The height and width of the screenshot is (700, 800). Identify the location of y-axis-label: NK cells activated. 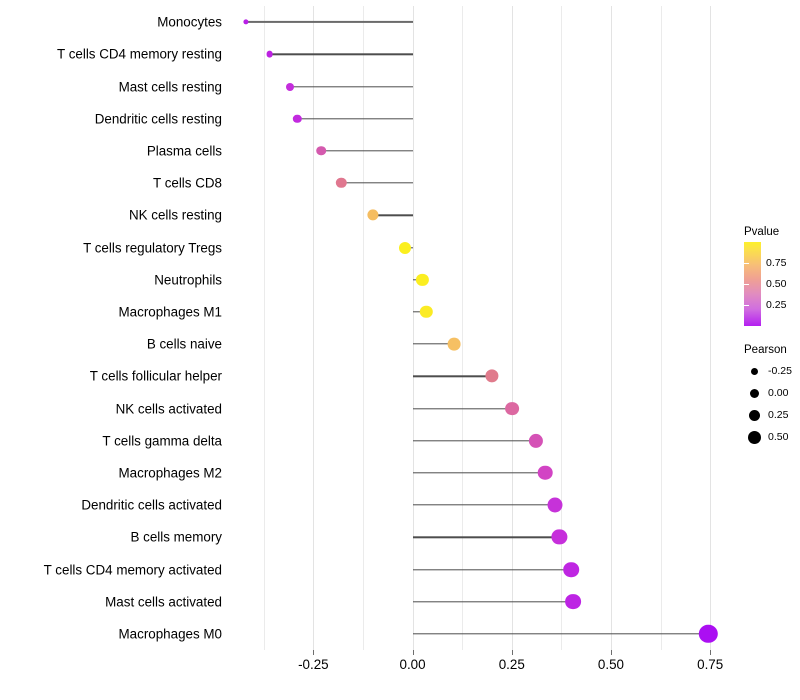
(168, 408).